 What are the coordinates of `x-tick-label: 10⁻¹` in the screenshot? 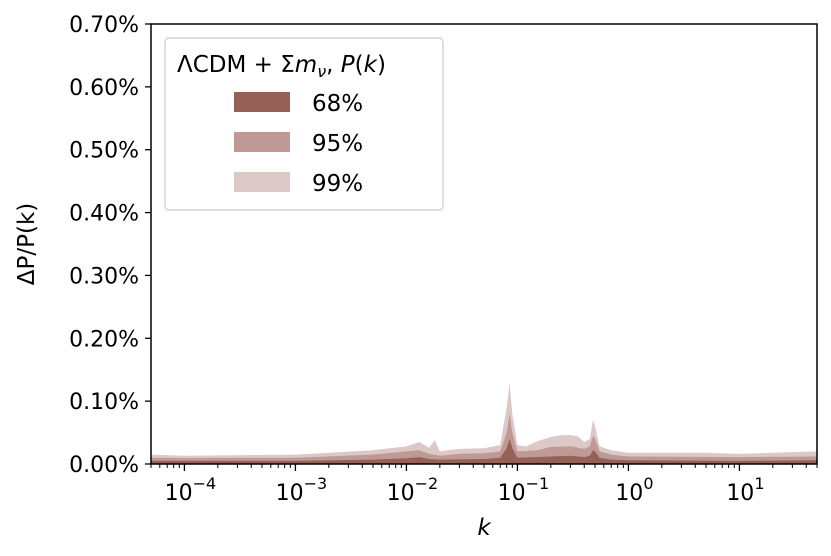 It's located at (524, 490).